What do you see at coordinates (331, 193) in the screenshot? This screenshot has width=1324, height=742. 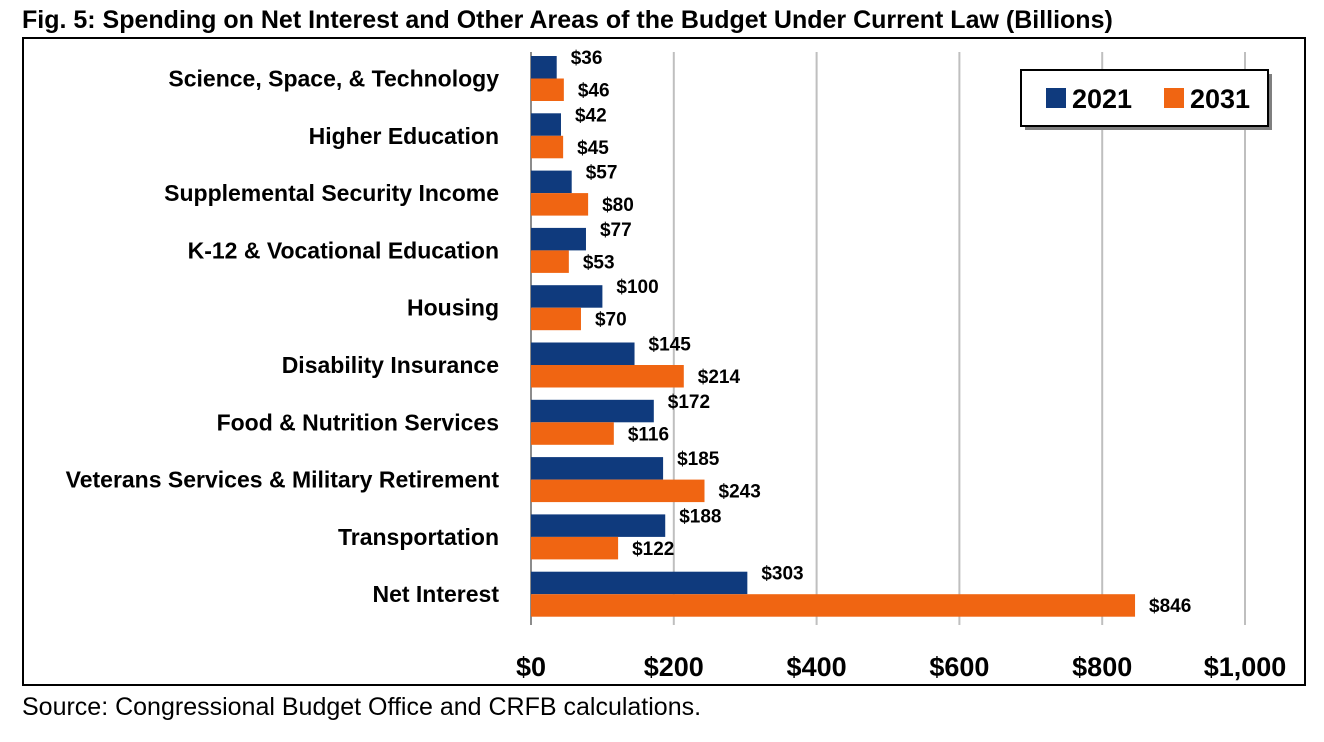 I see `category-label: Supplemental Security Income` at bounding box center [331, 193].